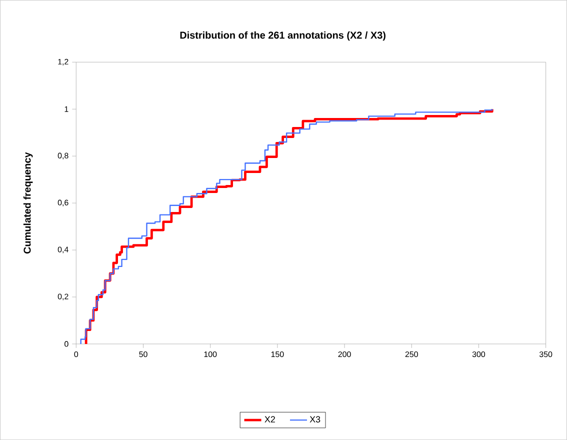 The height and width of the screenshot is (440, 567). What do you see at coordinates (28, 203) in the screenshot?
I see `y-axis-title: Cumulated frequency` at bounding box center [28, 203].